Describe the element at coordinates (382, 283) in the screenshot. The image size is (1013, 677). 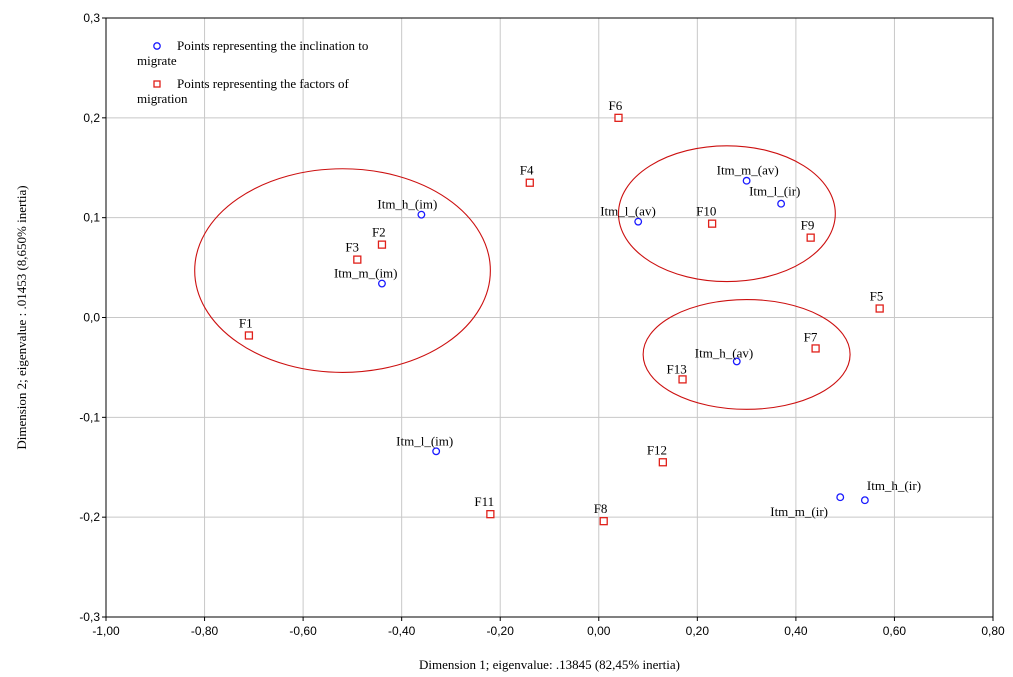
I see `point-itm-m-im` at that location.